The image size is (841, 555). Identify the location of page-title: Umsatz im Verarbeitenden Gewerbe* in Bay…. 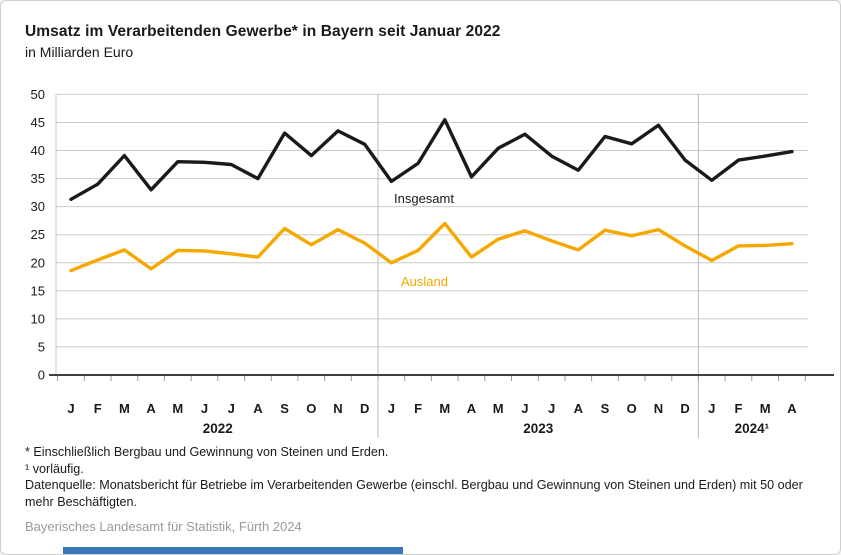
(263, 31).